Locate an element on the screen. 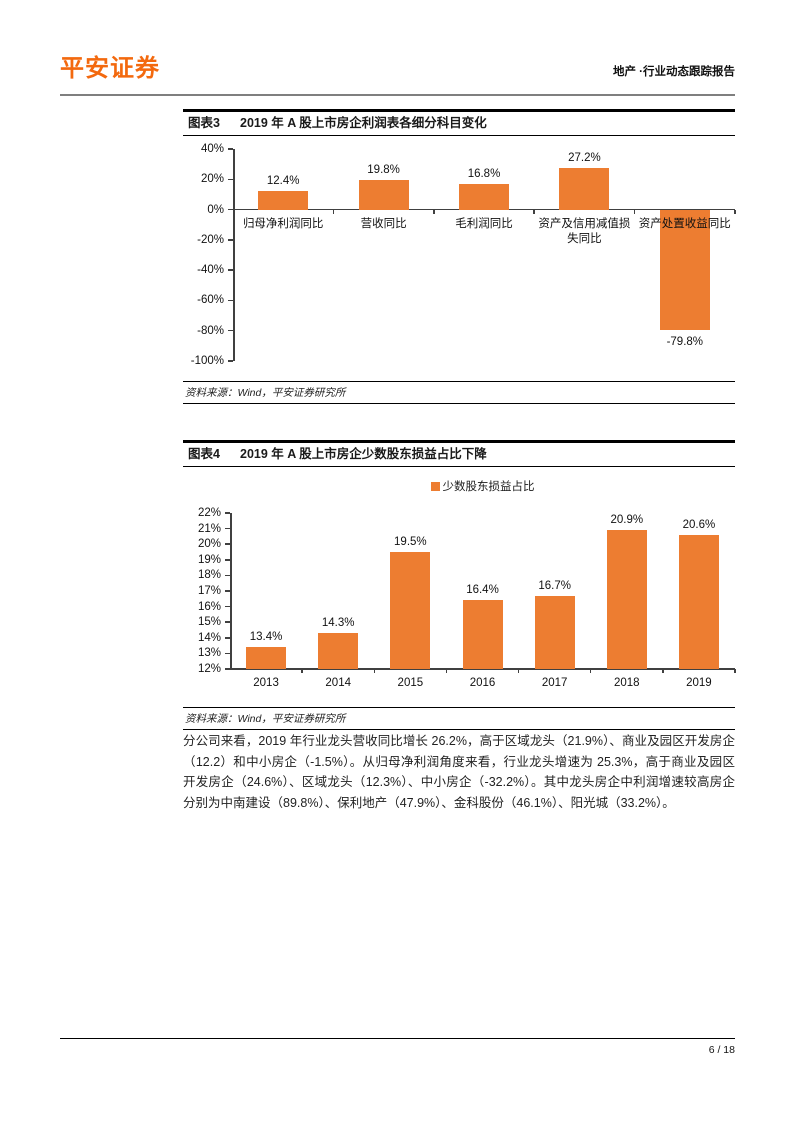 The width and height of the screenshot is (793, 1122). chart-legend: 少数股东损益占比 is located at coordinates (482, 486).